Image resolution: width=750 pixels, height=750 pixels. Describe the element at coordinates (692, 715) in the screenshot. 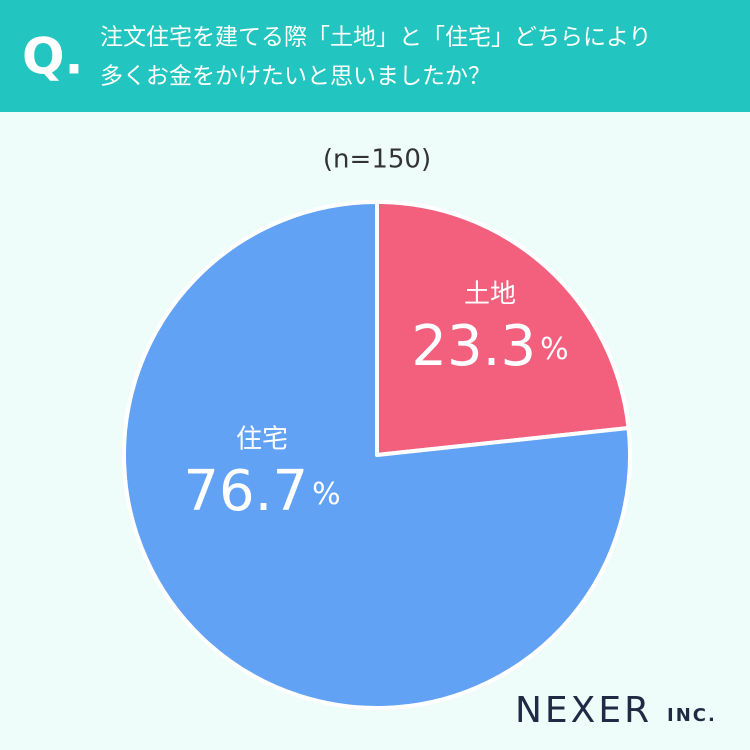

I see `logo-suffix: INC.` at that location.